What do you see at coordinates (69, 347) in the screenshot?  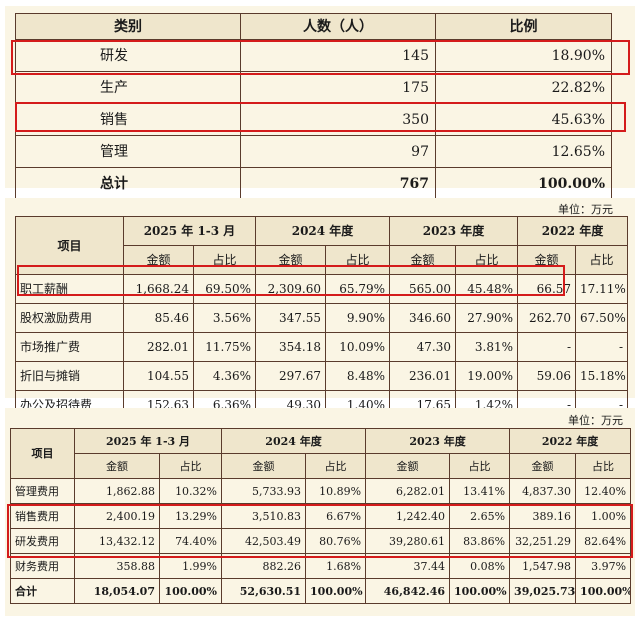 I see `item-cell: 市场推广费` at bounding box center [69, 347].